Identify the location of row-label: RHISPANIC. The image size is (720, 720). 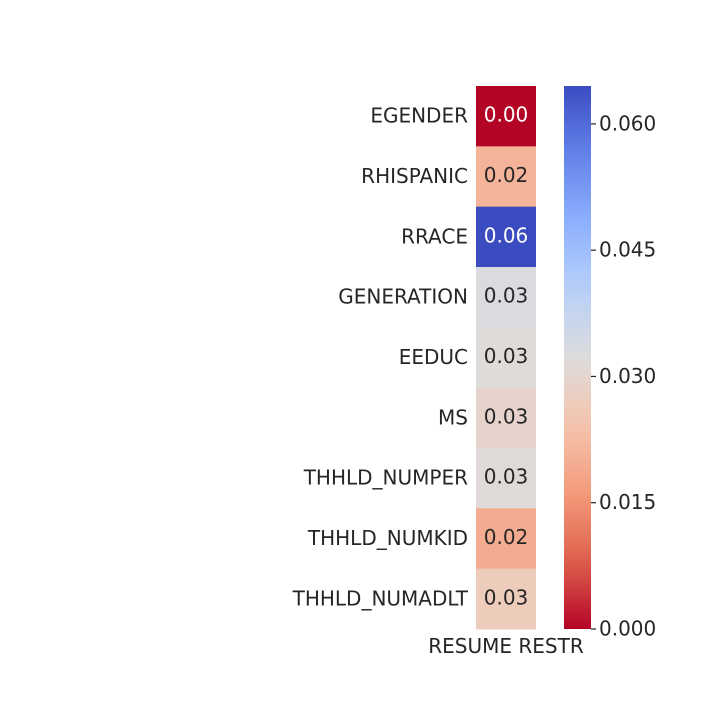
(414, 176).